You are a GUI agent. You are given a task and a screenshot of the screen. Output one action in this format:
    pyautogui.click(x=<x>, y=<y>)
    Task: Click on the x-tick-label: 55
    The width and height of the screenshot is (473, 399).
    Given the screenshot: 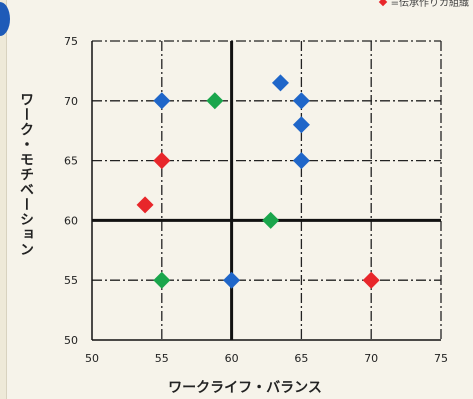 What is the action you would take?
    pyautogui.click(x=162, y=358)
    